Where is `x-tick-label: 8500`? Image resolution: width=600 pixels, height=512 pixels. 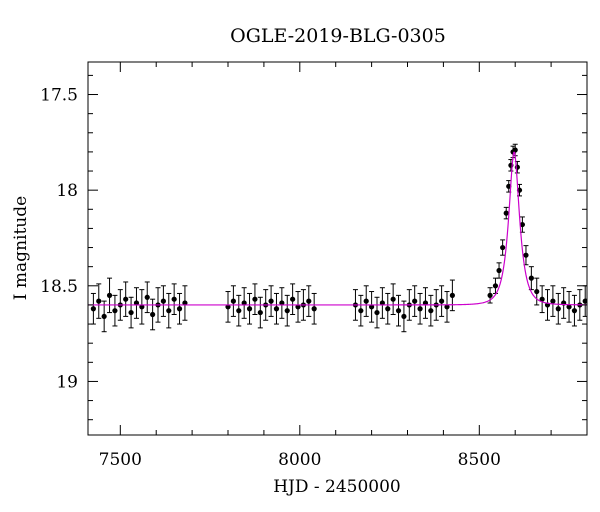
x-tick-label: 8500 is located at coordinates (479, 460).